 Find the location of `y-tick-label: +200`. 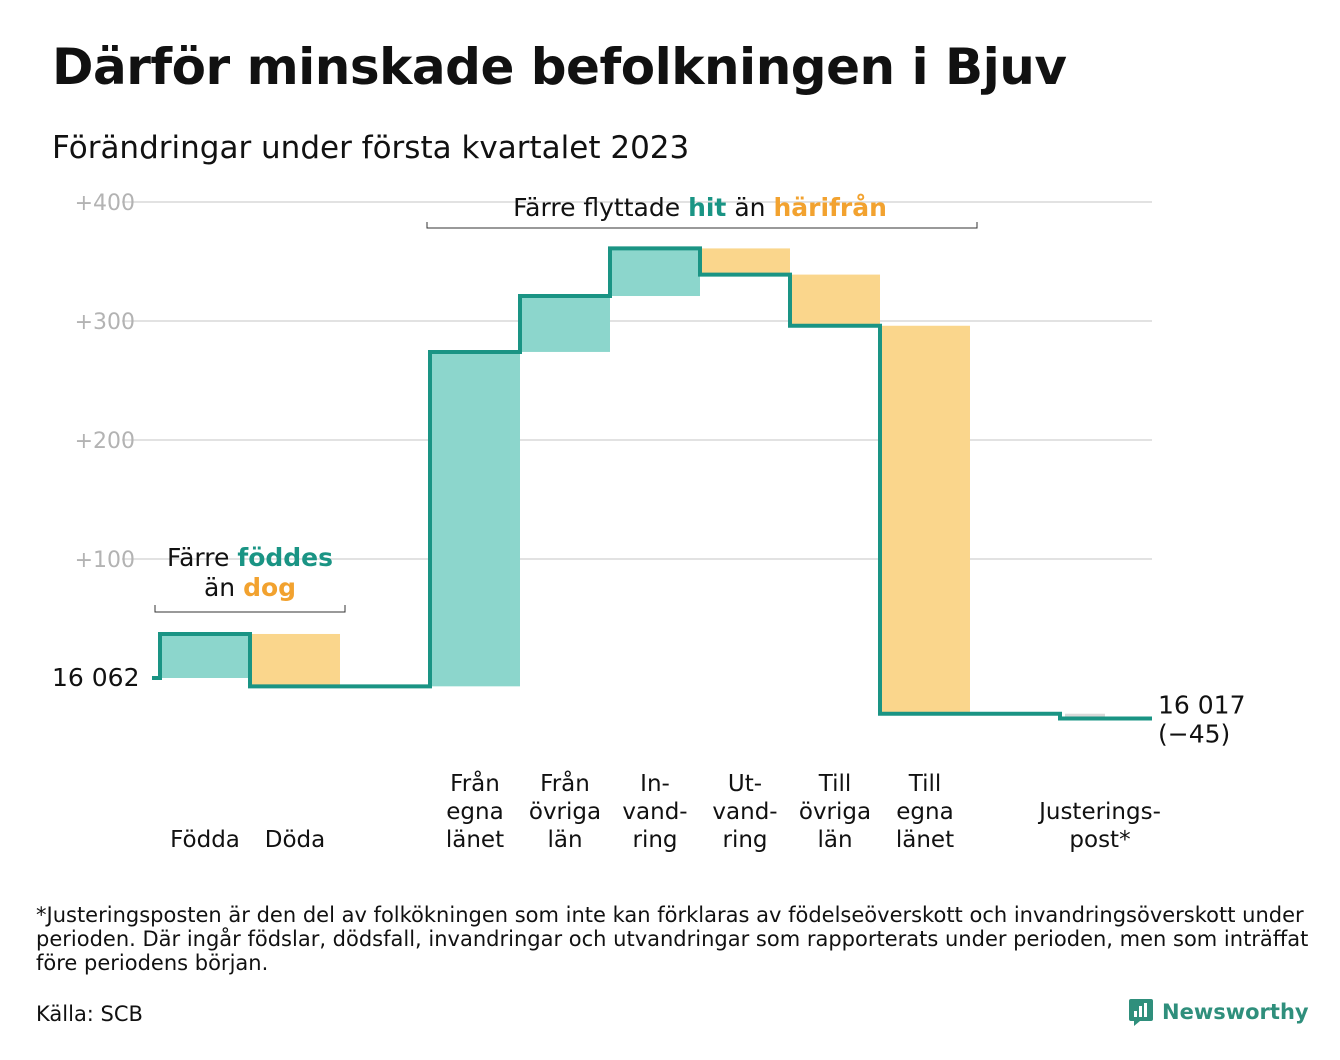

y-tick-label: +200 is located at coordinates (105, 441).